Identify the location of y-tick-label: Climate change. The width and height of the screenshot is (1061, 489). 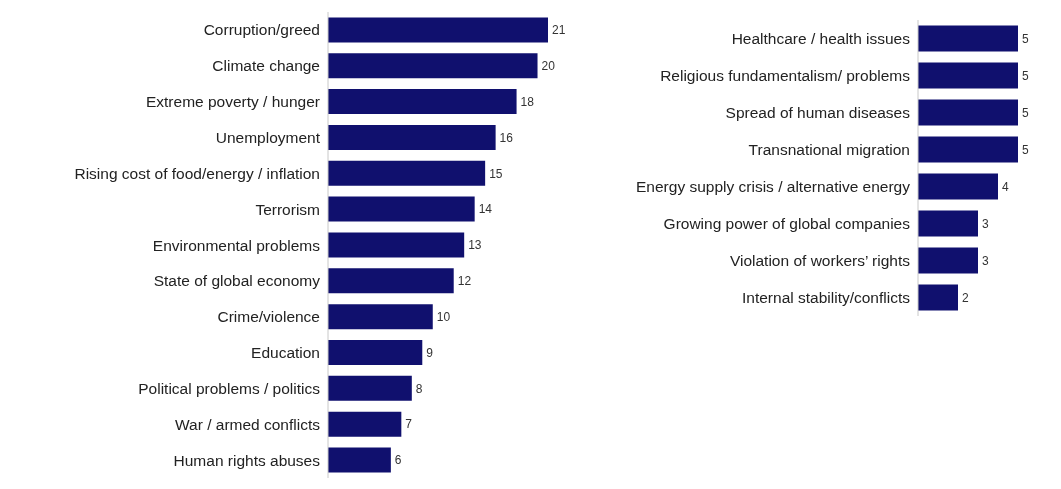
(266, 66).